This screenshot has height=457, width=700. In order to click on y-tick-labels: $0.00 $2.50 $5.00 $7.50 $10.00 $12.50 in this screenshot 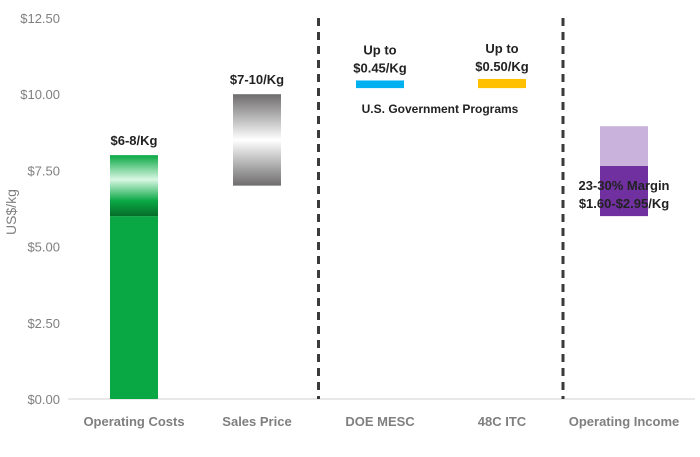, I will do `click(40, 209)`.